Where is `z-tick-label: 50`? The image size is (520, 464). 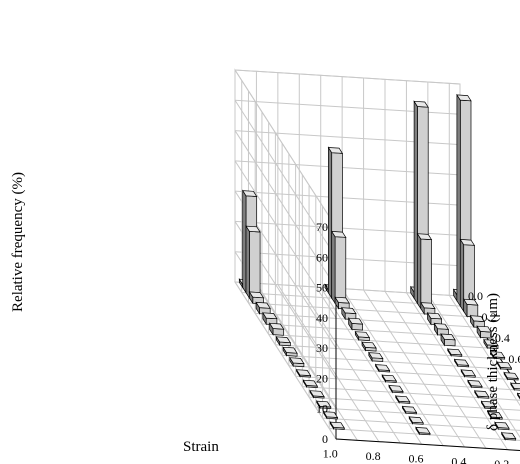
z-tick-label: 50 is located at coordinates (322, 288).